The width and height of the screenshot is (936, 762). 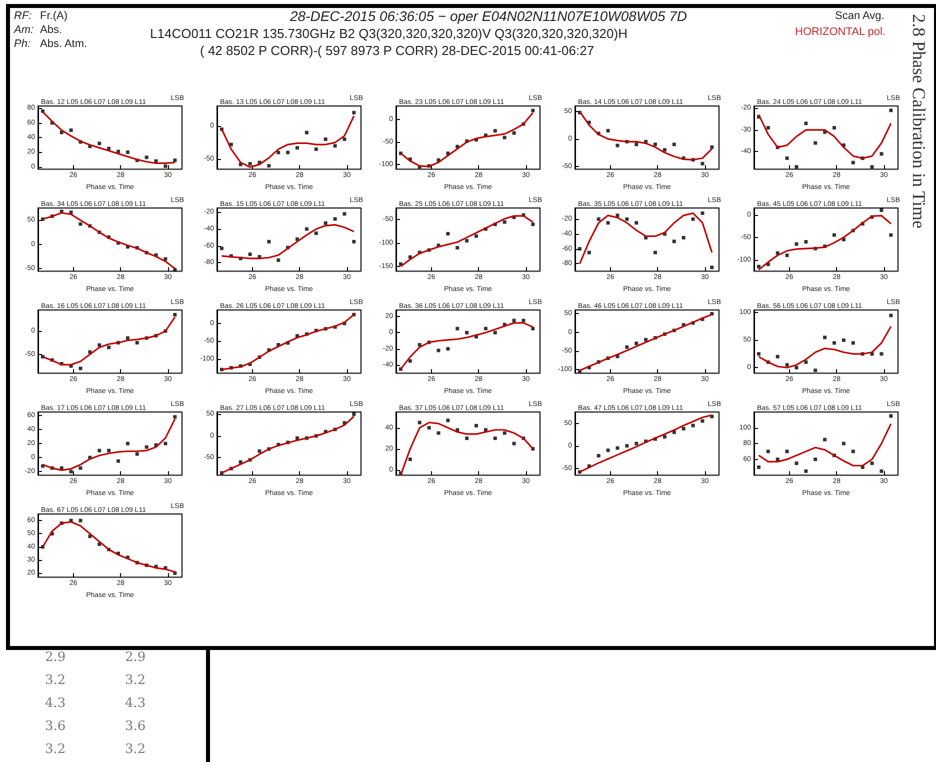 I want to click on text: Ph:, so click(x=22, y=44).